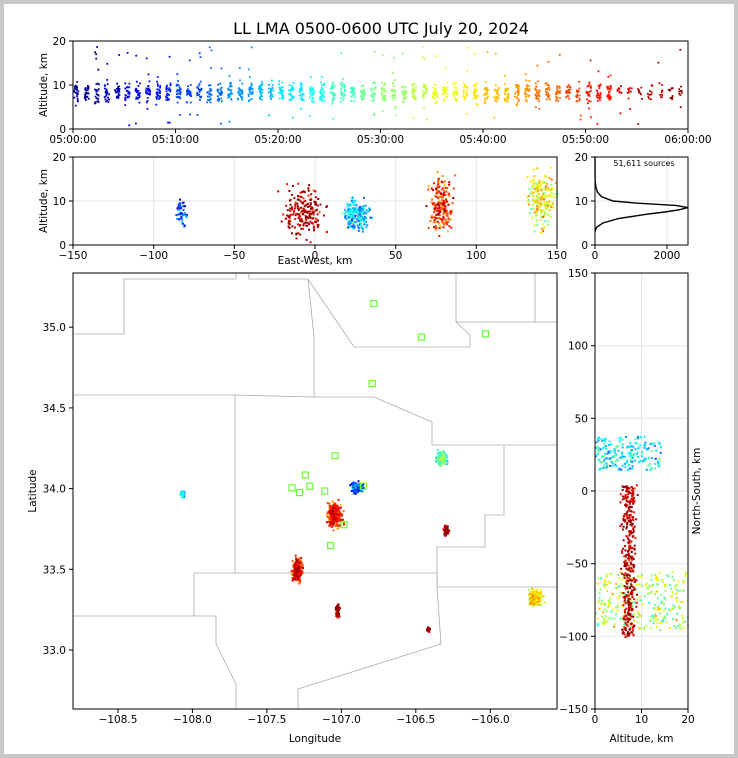 The image size is (738, 758). I want to click on time-tick-label: 05:30:00, so click(380, 140).